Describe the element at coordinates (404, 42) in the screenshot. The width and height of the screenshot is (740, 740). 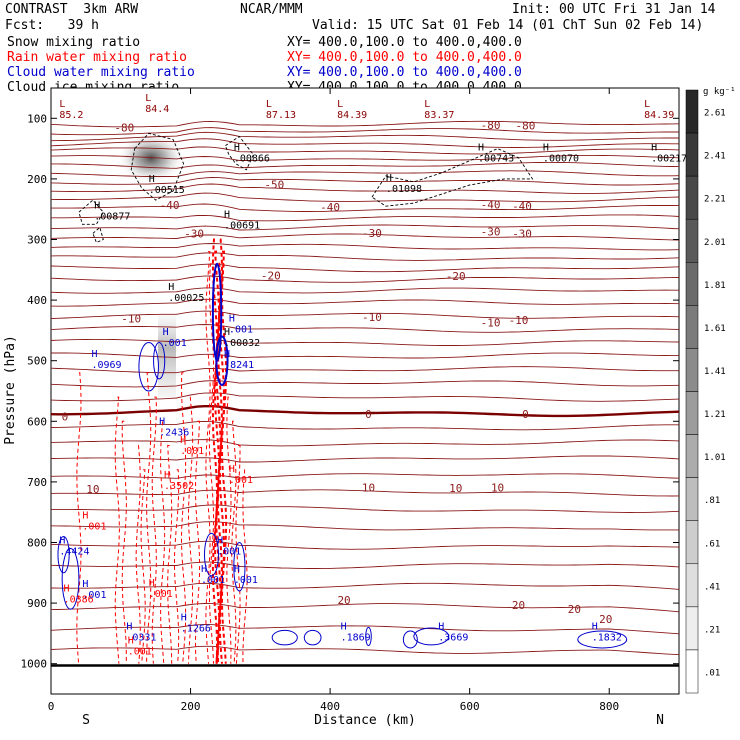
I see `legend-snow-xy: XY= 400.0,100.0 to 400.0,400.0` at that location.